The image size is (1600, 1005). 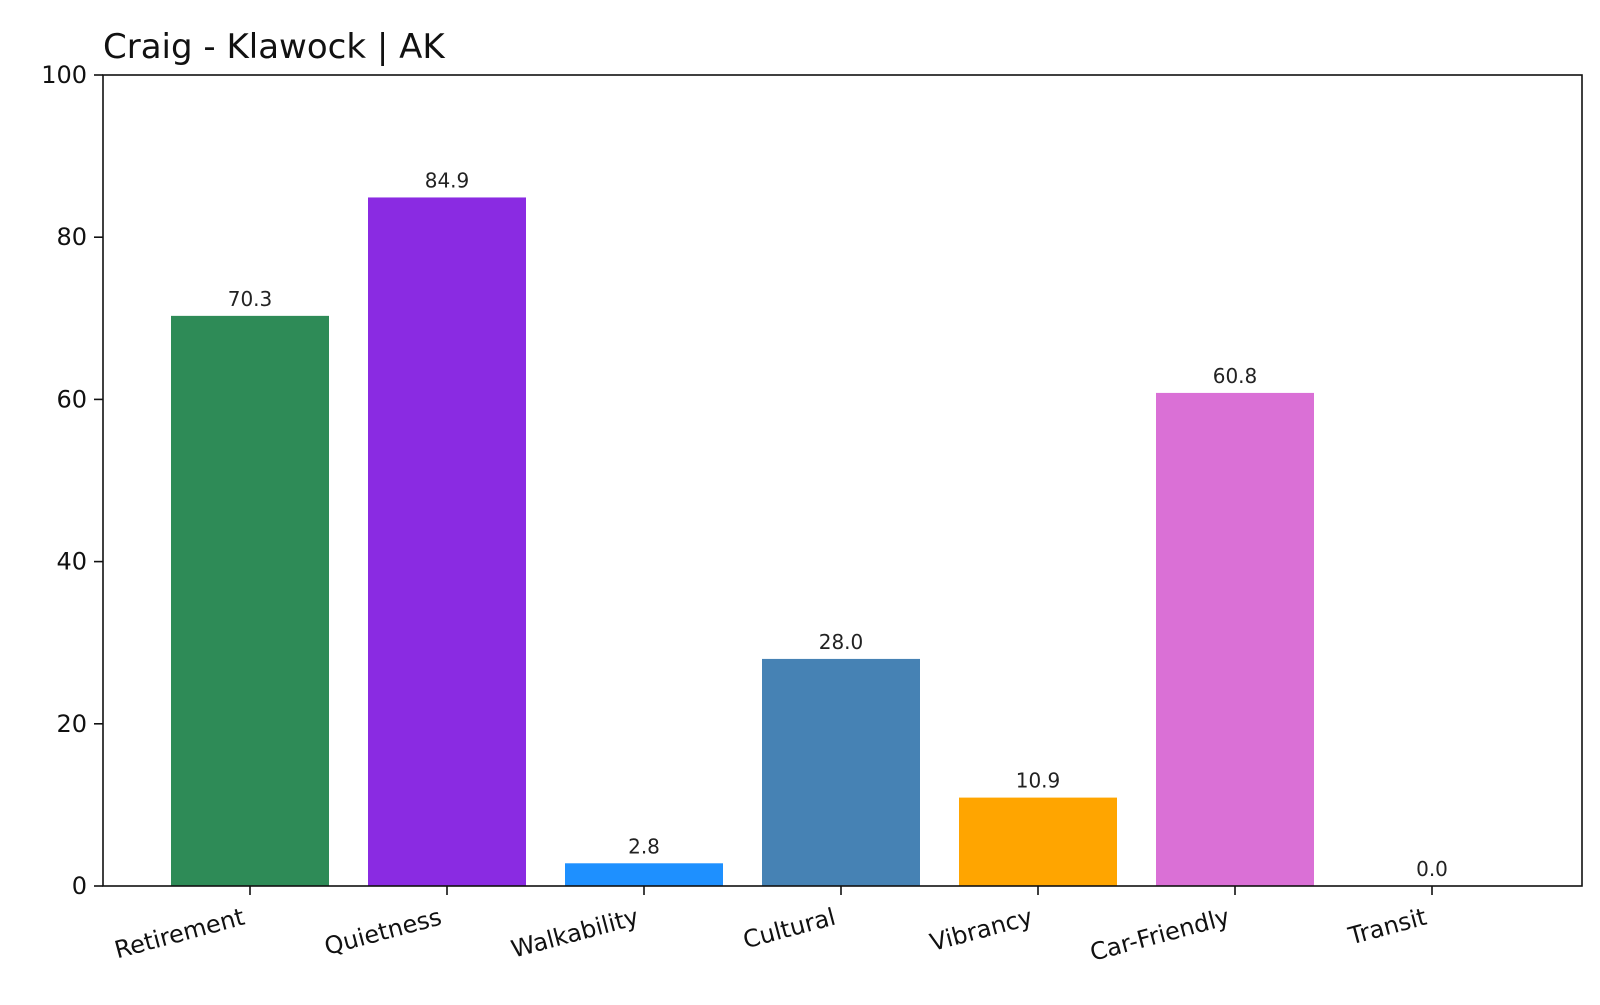 I want to click on value-label-retirement: 70.3, so click(x=250, y=299).